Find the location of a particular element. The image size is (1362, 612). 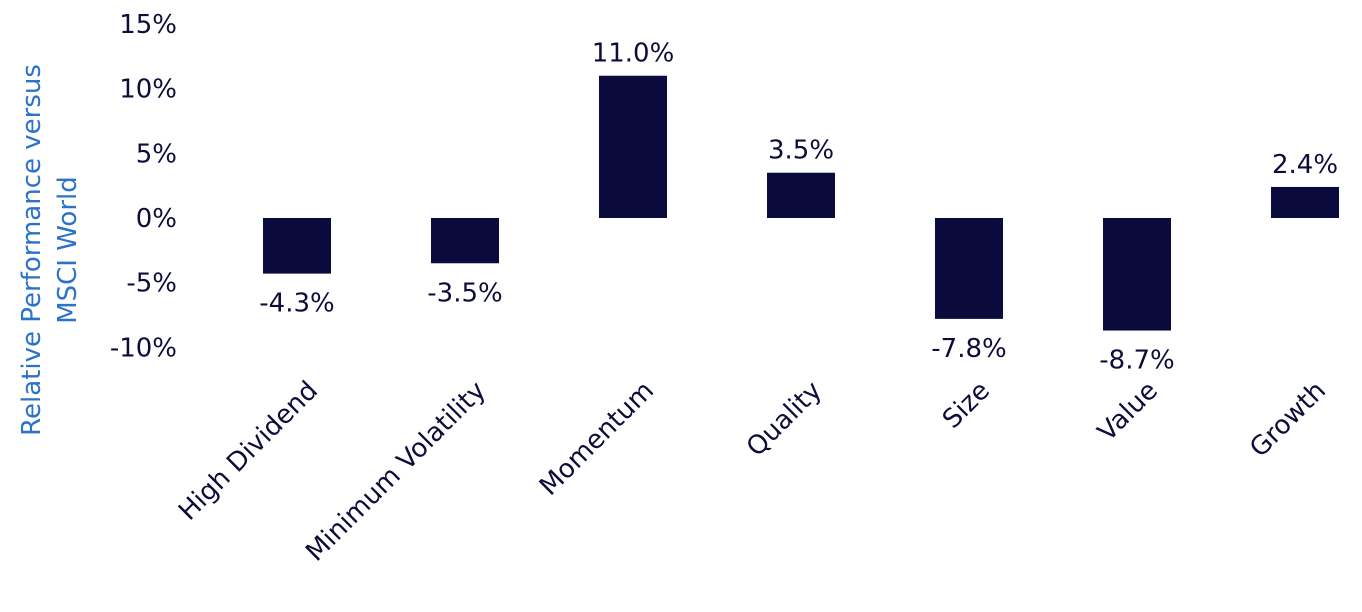

data-label: 2.4% is located at coordinates (1305, 165).